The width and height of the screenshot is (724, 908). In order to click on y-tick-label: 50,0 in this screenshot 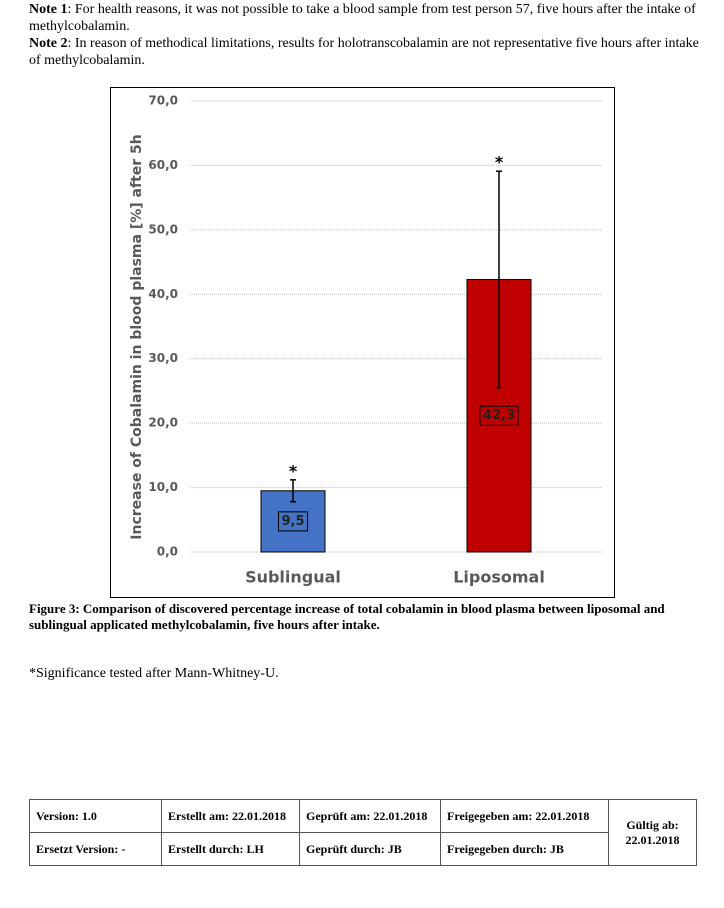, I will do `click(163, 229)`.